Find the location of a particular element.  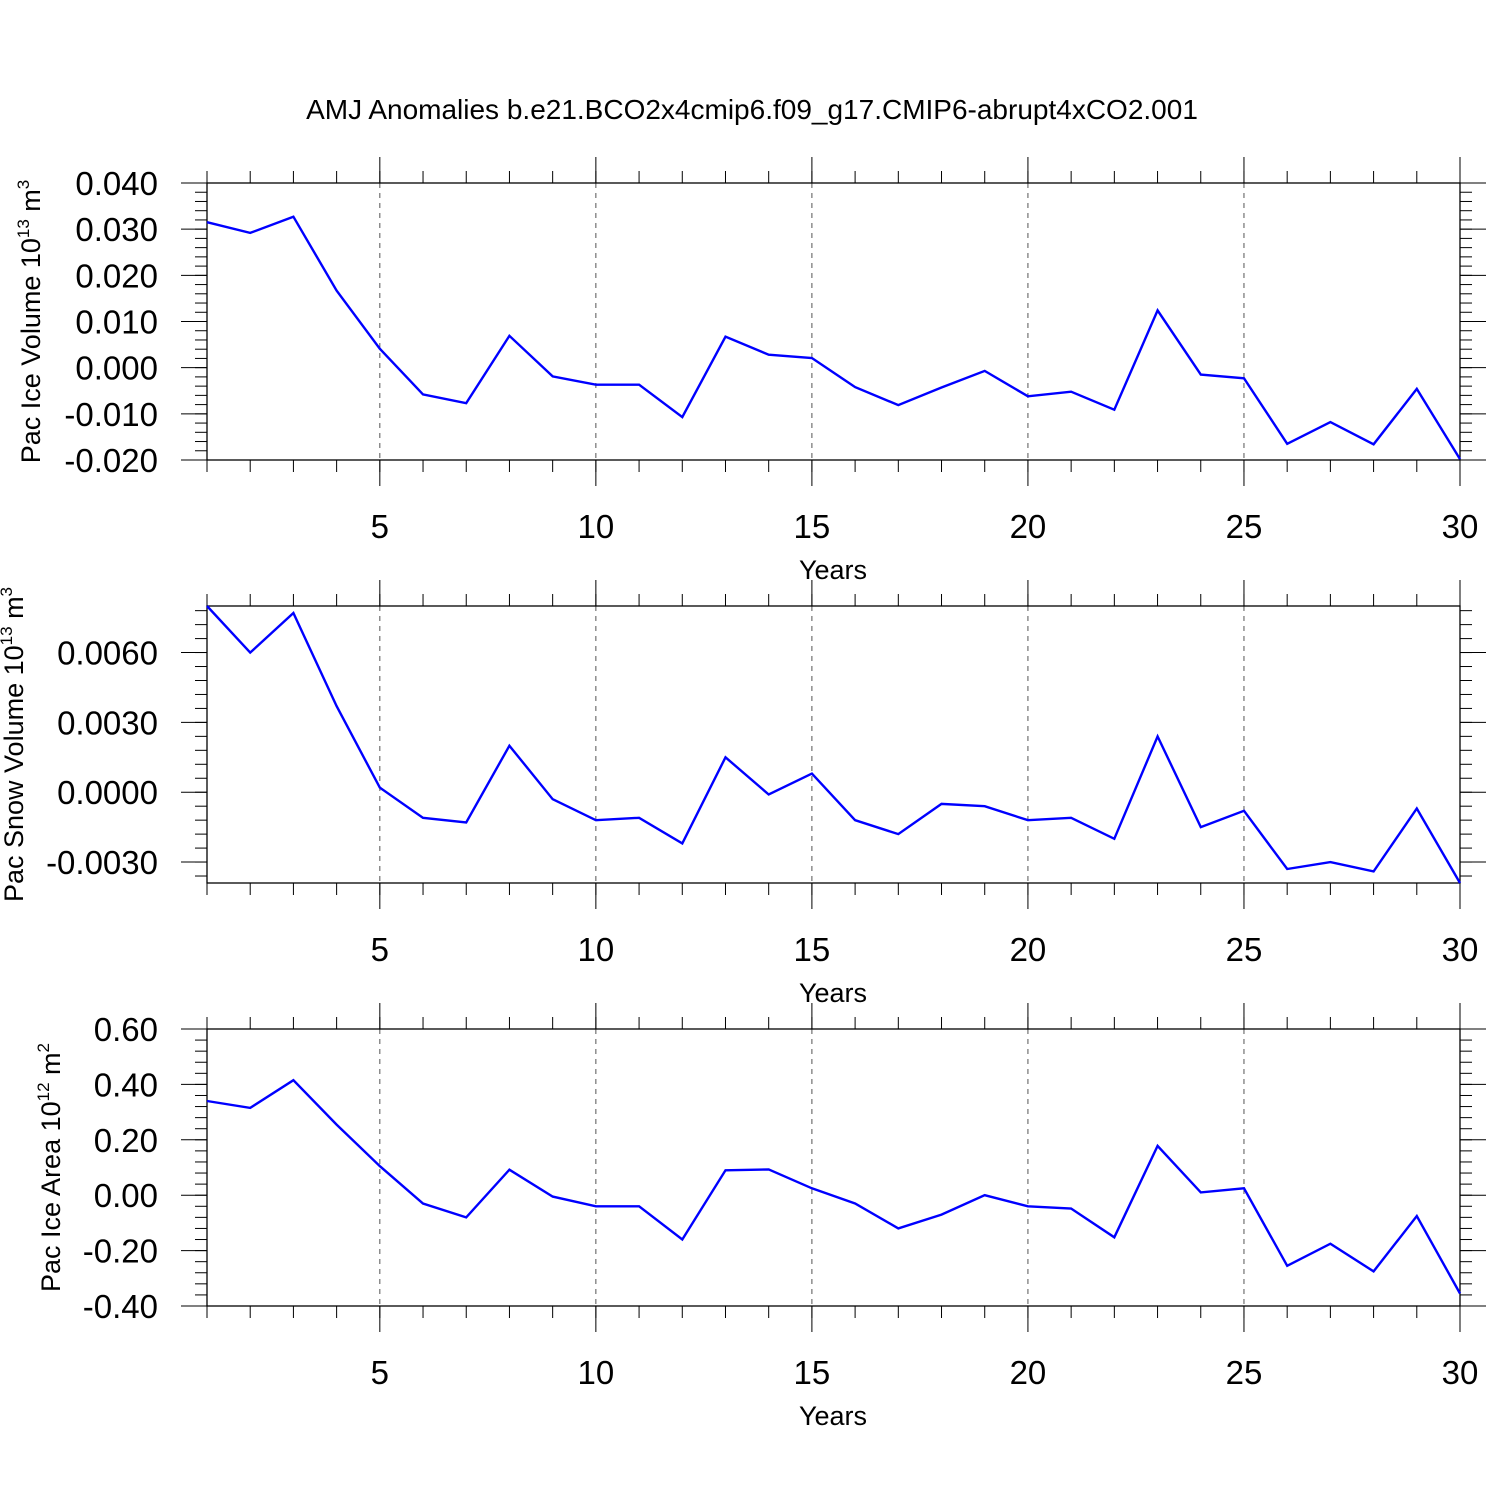

y-tick-label: -0.010 is located at coordinates (111, 414).